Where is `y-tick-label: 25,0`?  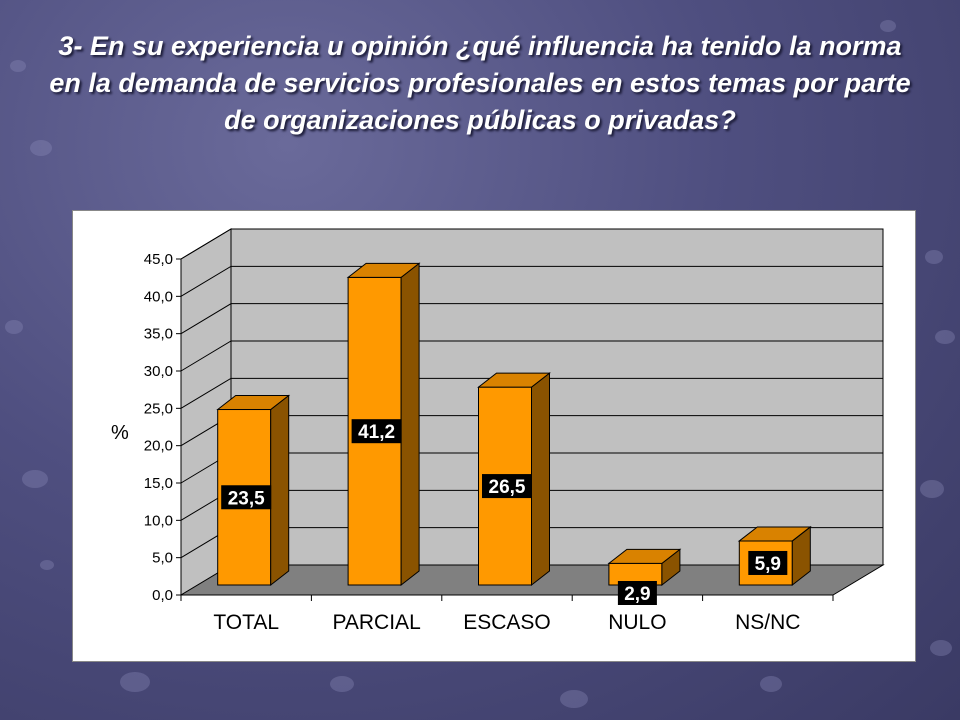 y-tick-label: 25,0 is located at coordinates (158, 408).